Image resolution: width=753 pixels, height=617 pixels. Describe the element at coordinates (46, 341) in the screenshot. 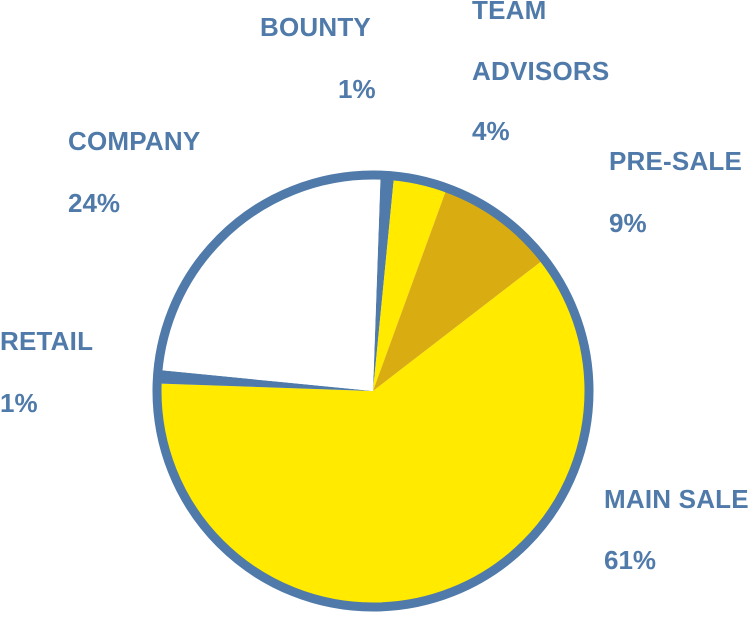

I see `slice-label-retail: RETAIL` at that location.